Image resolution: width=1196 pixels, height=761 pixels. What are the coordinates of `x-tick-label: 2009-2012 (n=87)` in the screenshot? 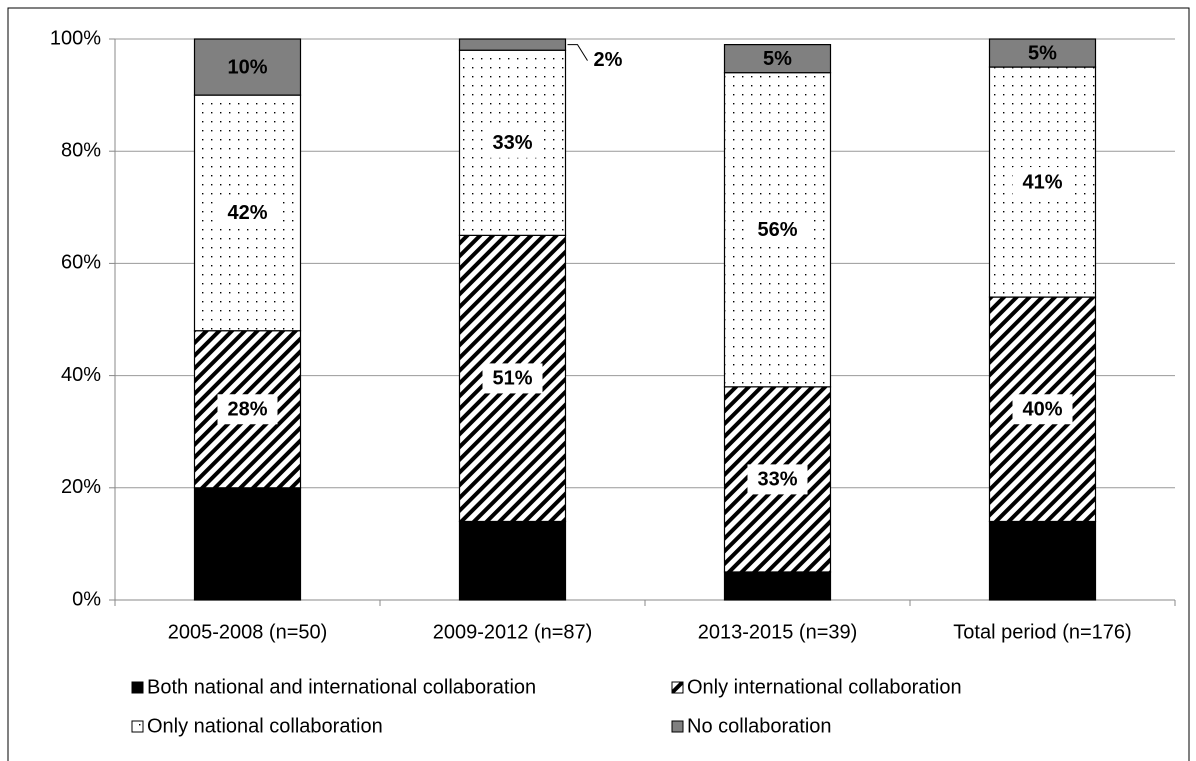 It's located at (513, 632).